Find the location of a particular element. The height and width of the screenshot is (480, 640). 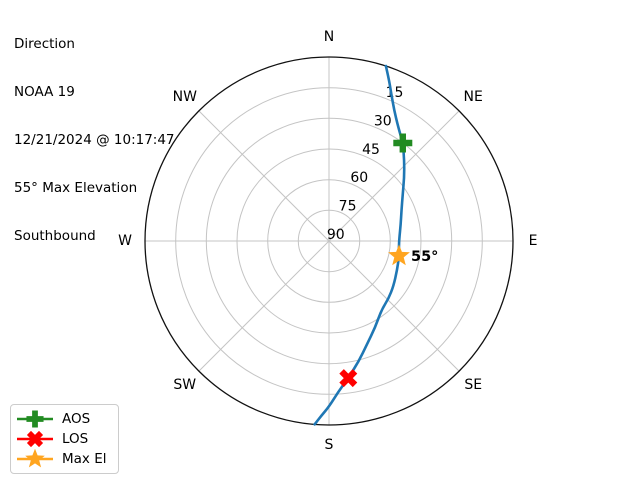

azimuth-spoke-ne is located at coordinates (394, 176).